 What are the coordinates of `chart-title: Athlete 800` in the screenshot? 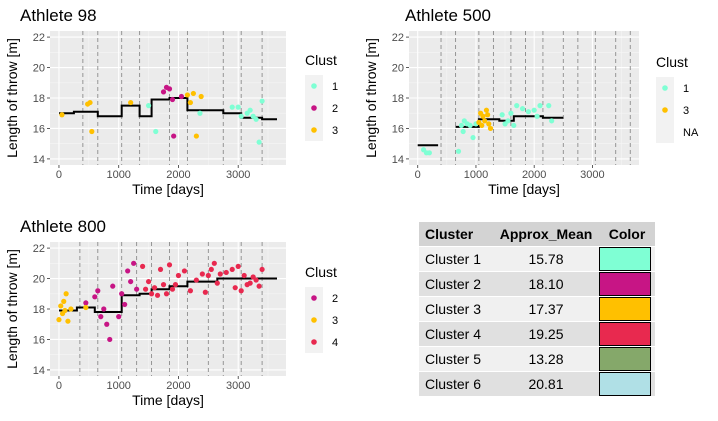 It's located at (63, 226).